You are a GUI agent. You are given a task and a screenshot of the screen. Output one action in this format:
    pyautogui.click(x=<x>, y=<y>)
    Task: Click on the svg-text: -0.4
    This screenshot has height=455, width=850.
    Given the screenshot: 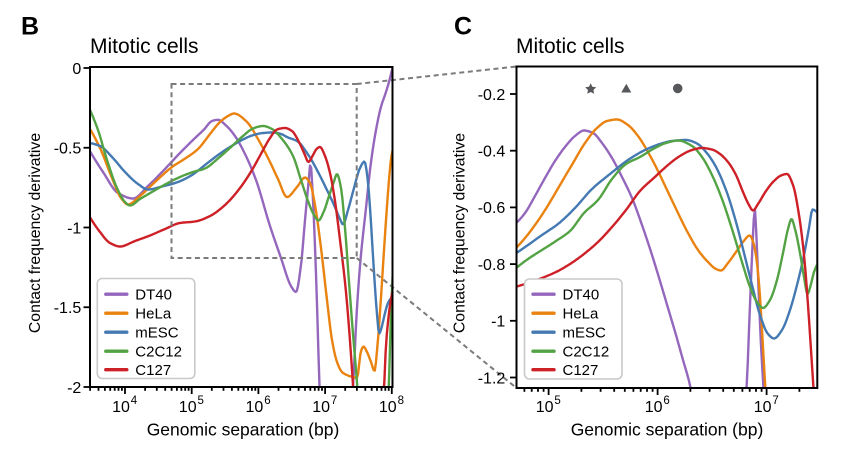 What is the action you would take?
    pyautogui.click(x=492, y=152)
    